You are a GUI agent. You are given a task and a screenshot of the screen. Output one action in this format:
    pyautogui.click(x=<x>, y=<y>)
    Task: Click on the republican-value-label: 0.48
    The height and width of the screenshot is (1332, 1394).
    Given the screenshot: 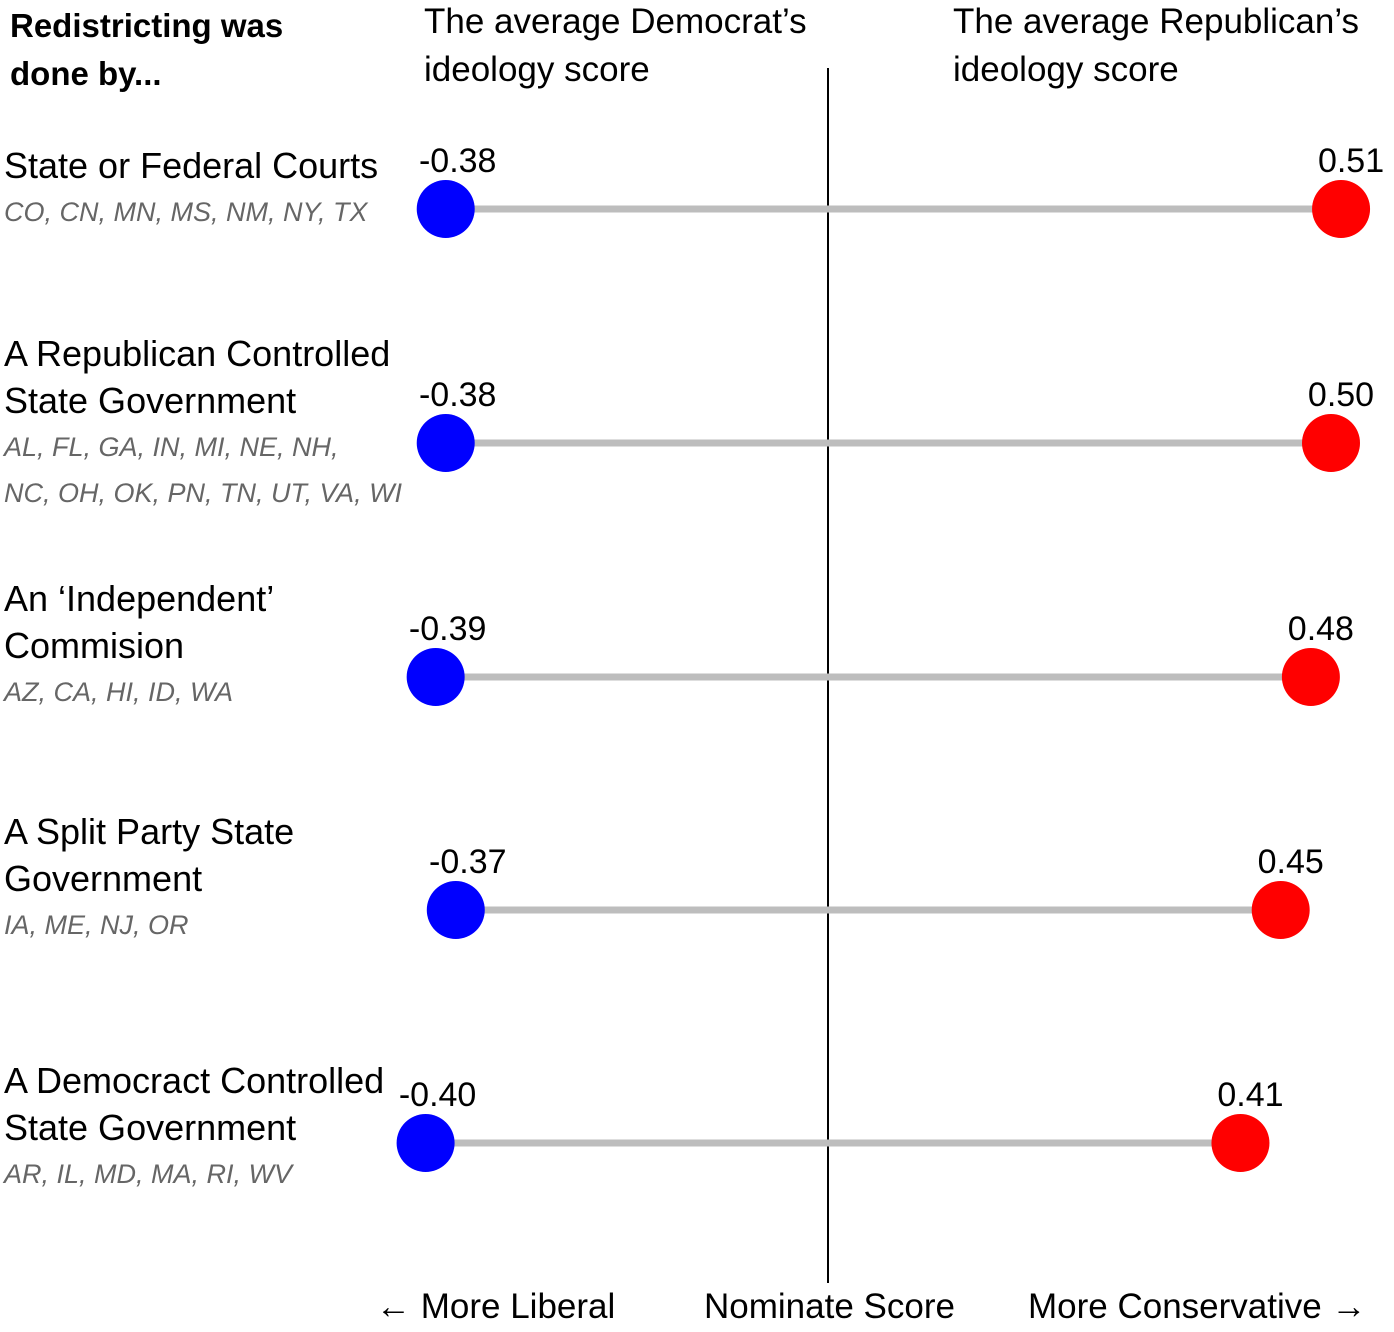 What is the action you would take?
    pyautogui.click(x=1321, y=629)
    